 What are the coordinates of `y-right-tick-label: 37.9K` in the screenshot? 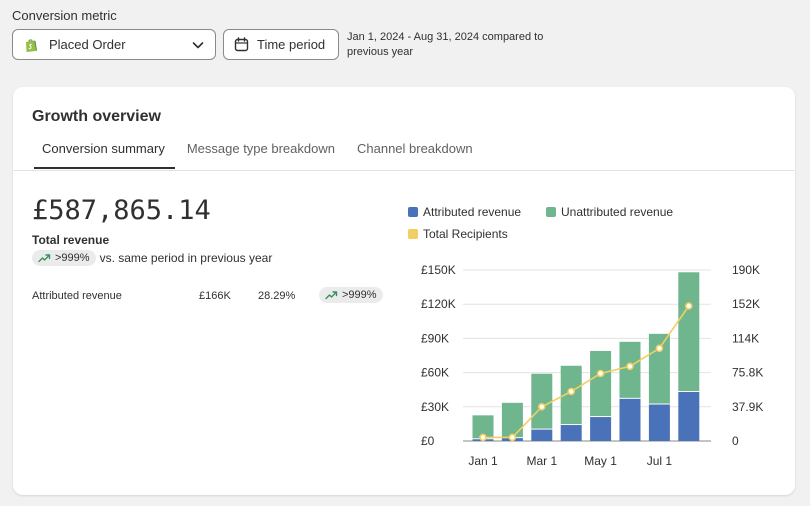 It's located at (747, 407).